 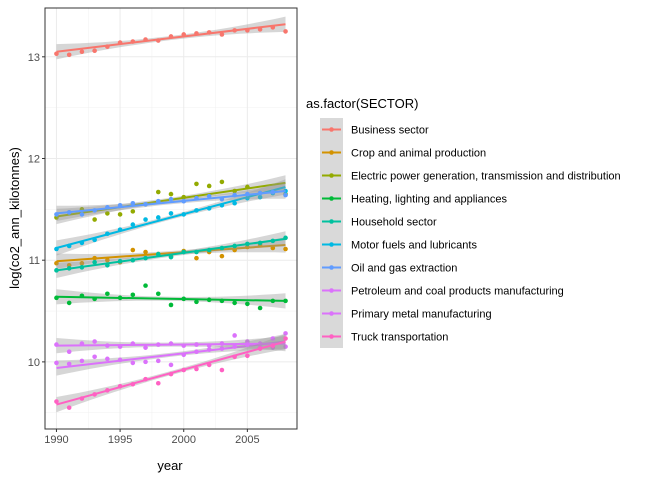 I want to click on legend-item: Motor fuels and lubricants, so click(x=398, y=244).